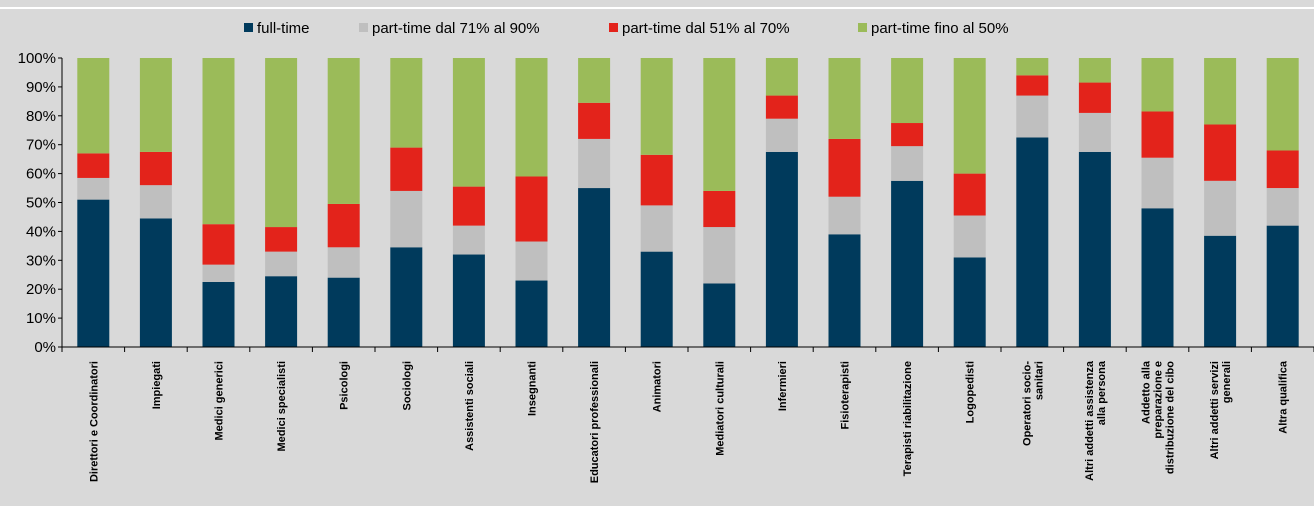 The width and height of the screenshot is (1314, 506). Describe the element at coordinates (720, 408) in the screenshot. I see `x-category-label: Mediatori culturali` at that location.